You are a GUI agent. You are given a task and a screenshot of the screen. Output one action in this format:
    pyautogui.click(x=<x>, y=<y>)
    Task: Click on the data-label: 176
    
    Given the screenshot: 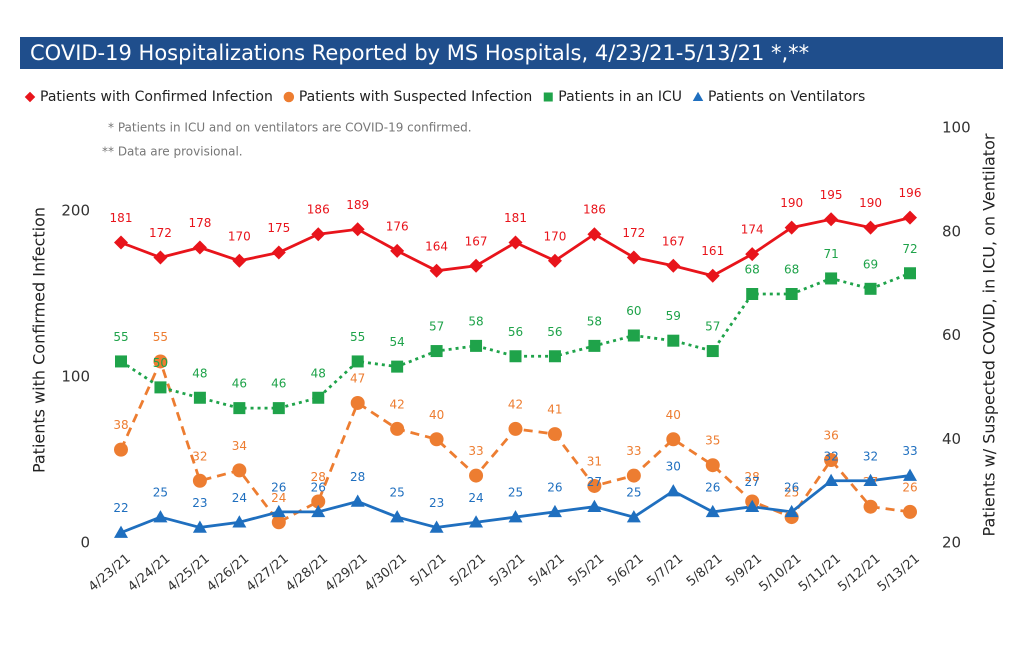 What is the action you would take?
    pyautogui.click(x=397, y=226)
    